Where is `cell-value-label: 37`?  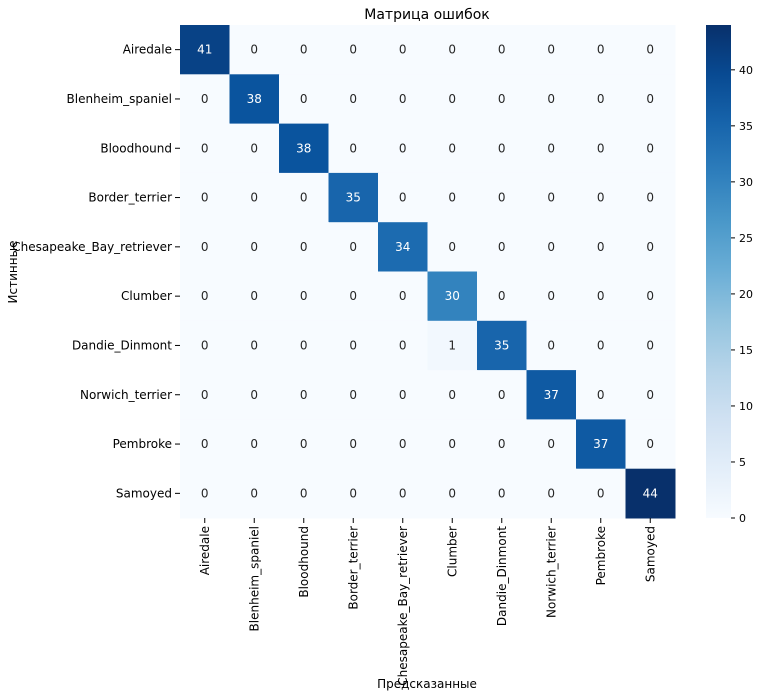 cell-value-label: 37 is located at coordinates (551, 395).